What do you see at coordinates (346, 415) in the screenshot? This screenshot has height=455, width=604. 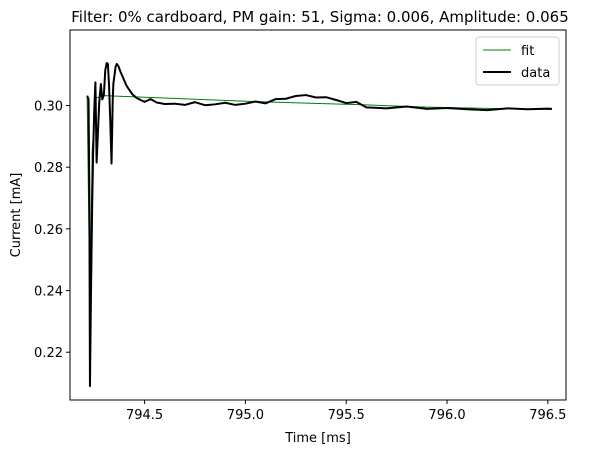 I see `x-tick-label: 795.5` at bounding box center [346, 415].